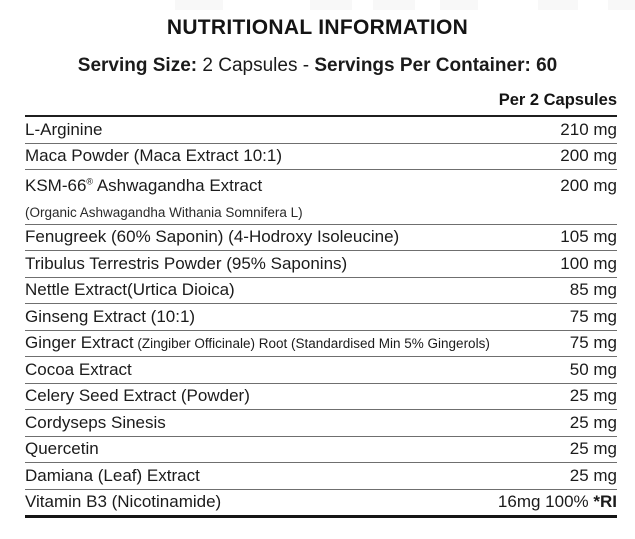 The width and height of the screenshot is (635, 539). I want to click on serving-size-label: Serving Size:, so click(137, 65).